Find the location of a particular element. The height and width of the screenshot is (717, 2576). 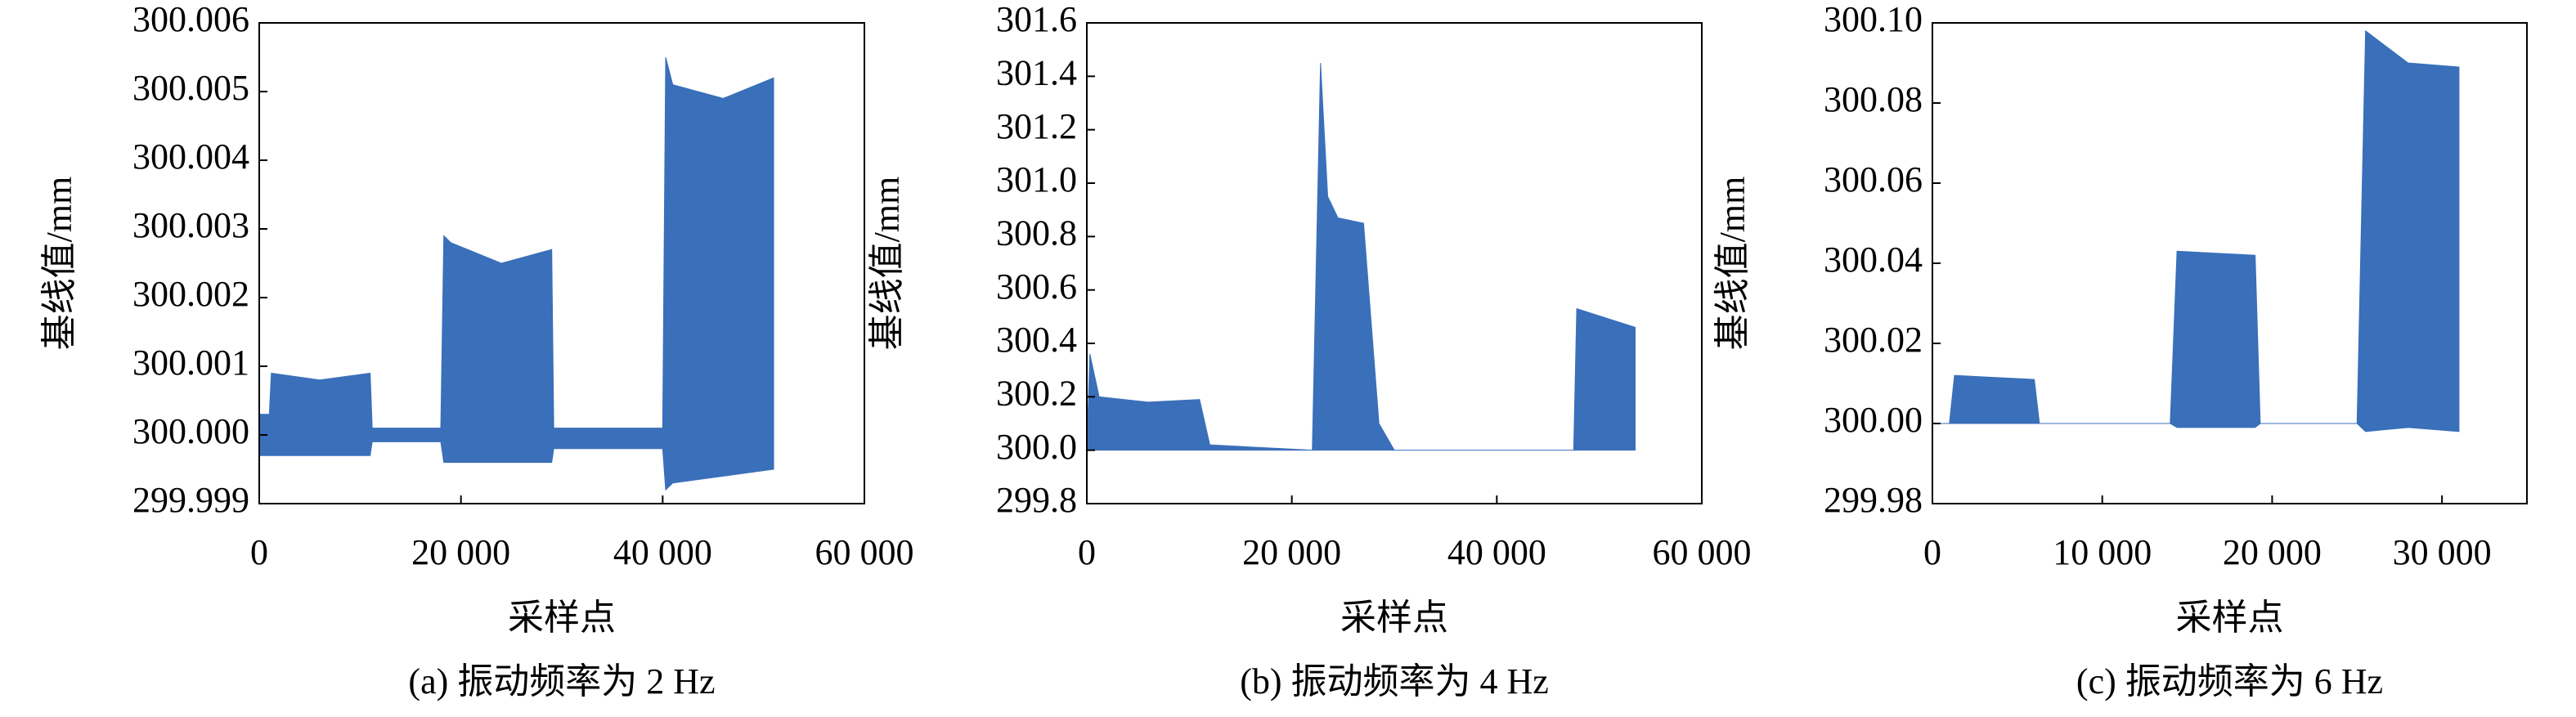

y-tick-label: 300.04 is located at coordinates (1874, 260).